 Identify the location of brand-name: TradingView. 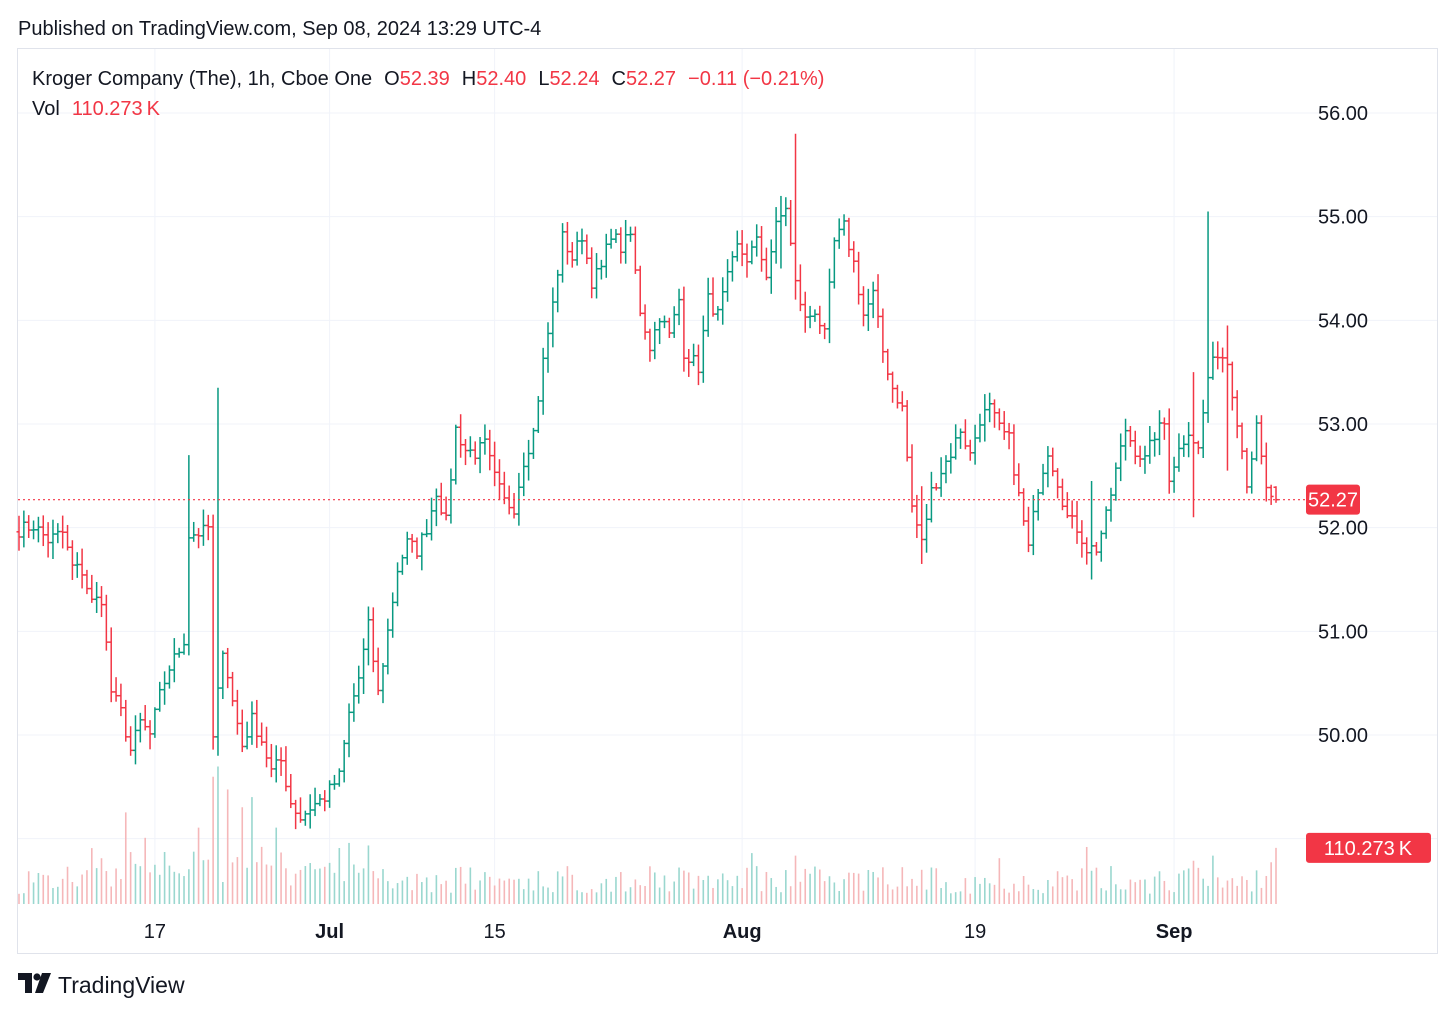
(121, 984).